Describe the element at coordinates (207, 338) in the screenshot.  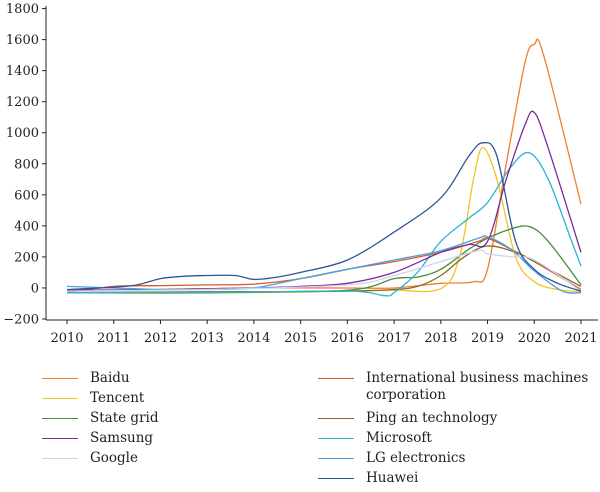
I see `x-tick-label: 2013` at that location.